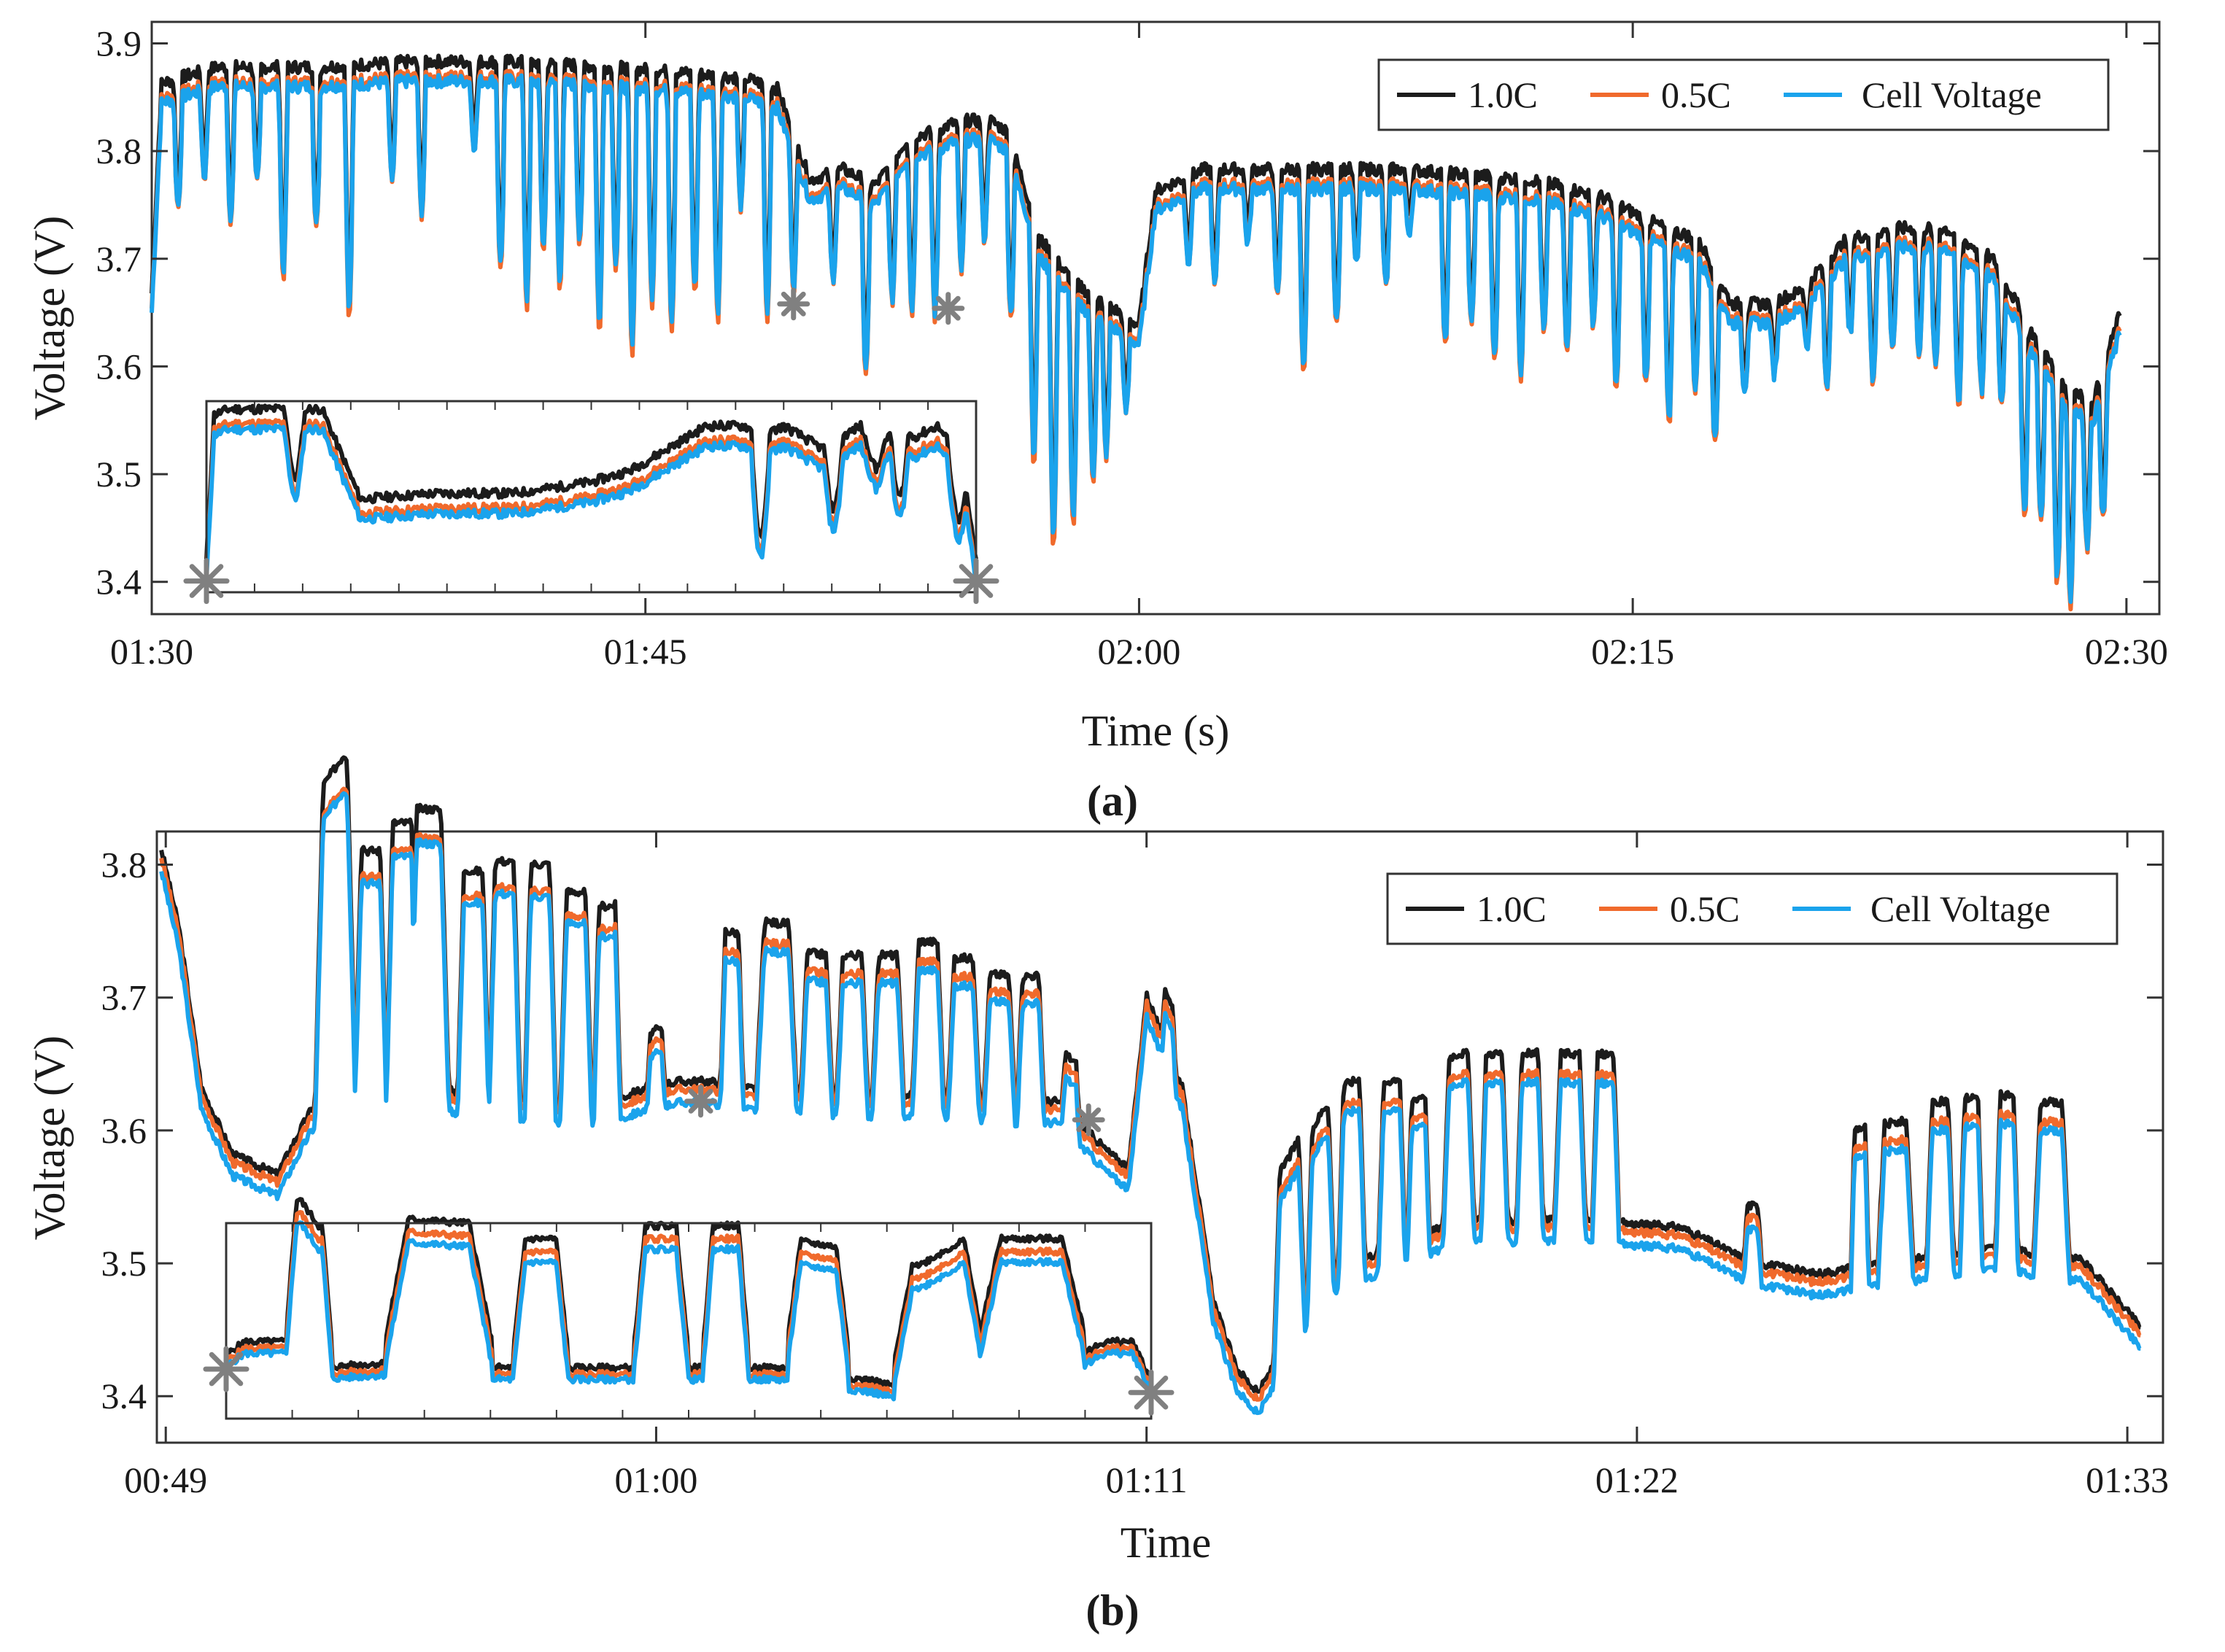 This screenshot has width=2225, height=1652. Describe the element at coordinates (1112, 801) in the screenshot. I see `panel-label-a: (a)` at that location.